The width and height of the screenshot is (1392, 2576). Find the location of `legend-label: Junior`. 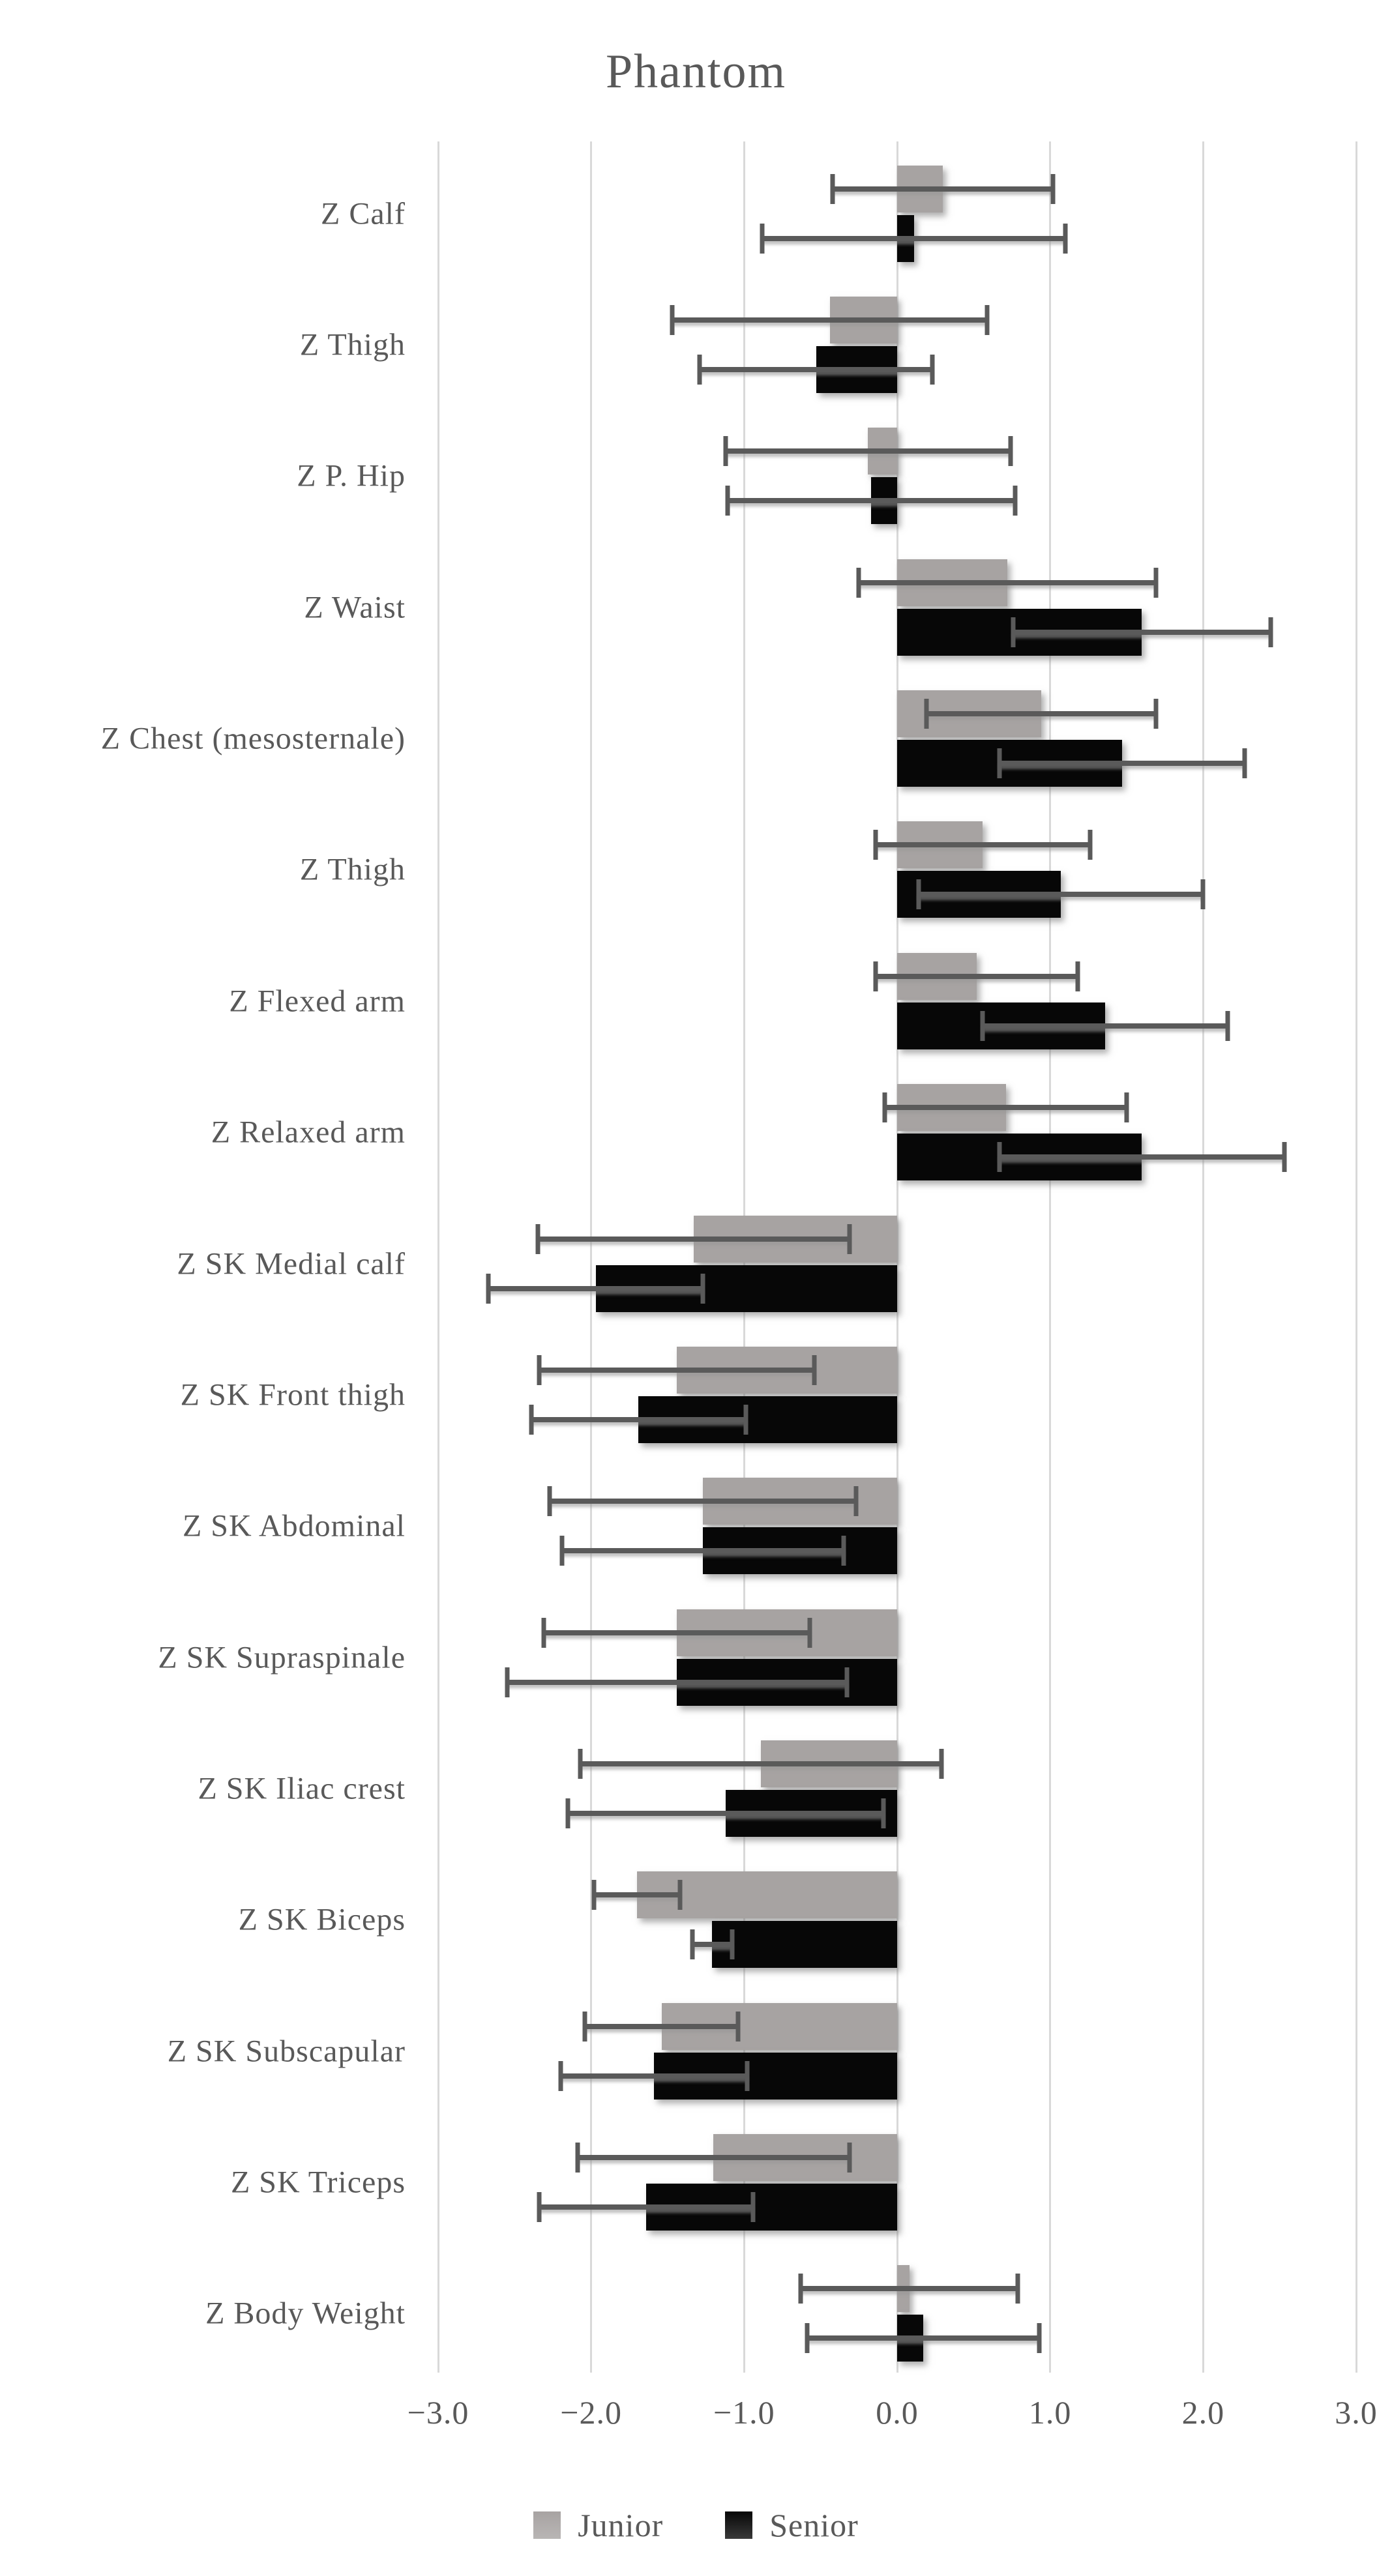

legend-label: Junior is located at coordinates (621, 2525).